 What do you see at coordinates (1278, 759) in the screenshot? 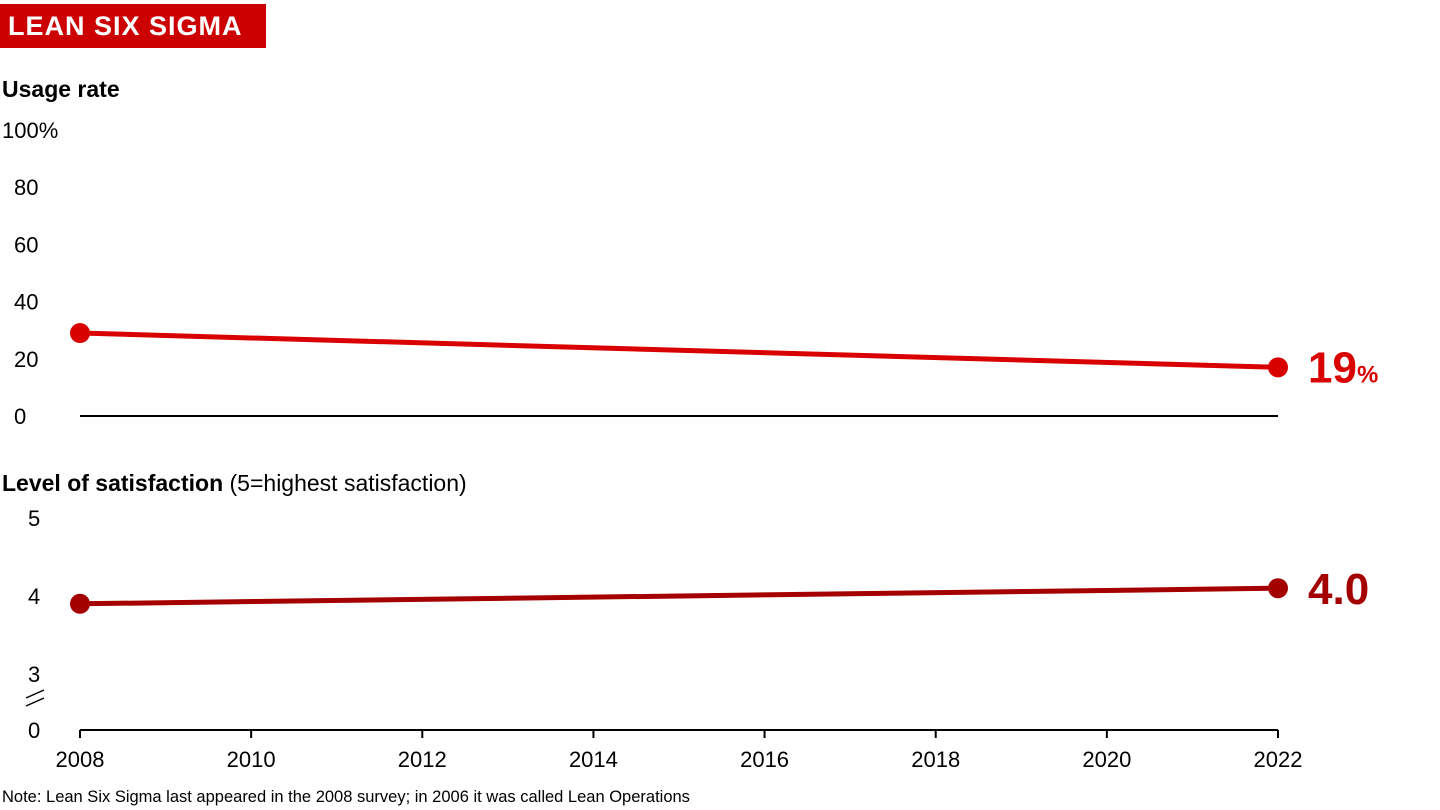
I see `x-tick-label: 2022` at bounding box center [1278, 759].